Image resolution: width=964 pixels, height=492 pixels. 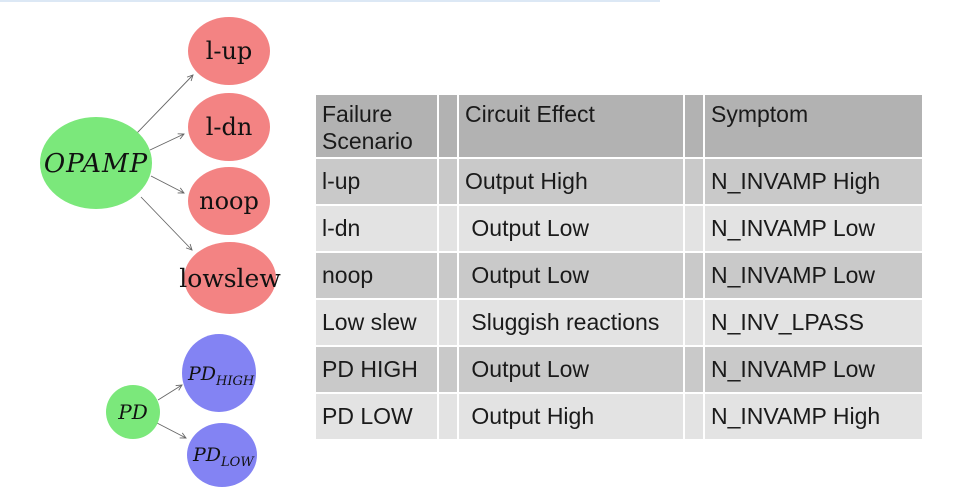 What do you see at coordinates (376, 181) in the screenshot?
I see `cell-scenario: l-up` at bounding box center [376, 181].